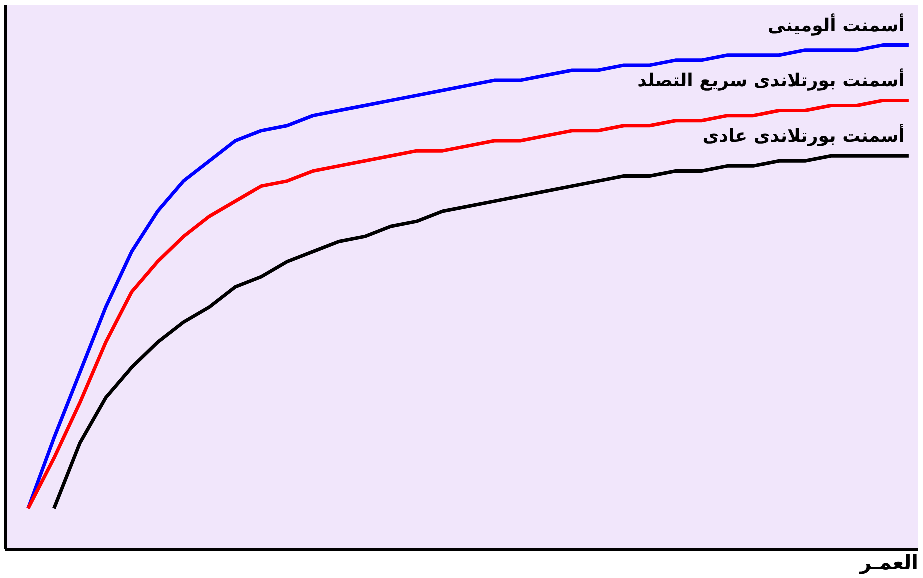  What do you see at coordinates (771, 80) in the screenshot?
I see `series-label: أسمنت بورتلاندى سريع التصلد` at bounding box center [771, 80].